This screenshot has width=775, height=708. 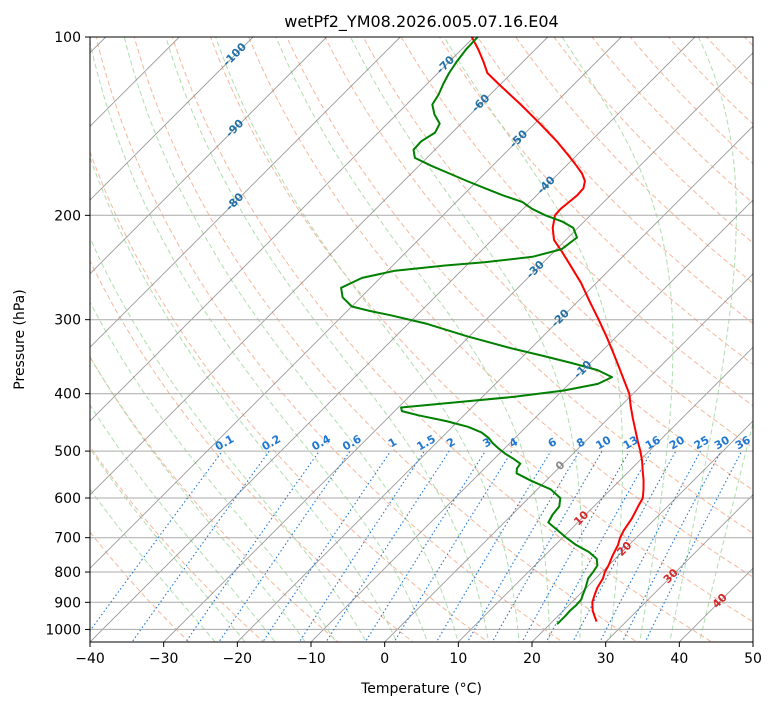 What do you see at coordinates (653, 442) in the screenshot?
I see `mixing-ratio-label: 16` at bounding box center [653, 442].